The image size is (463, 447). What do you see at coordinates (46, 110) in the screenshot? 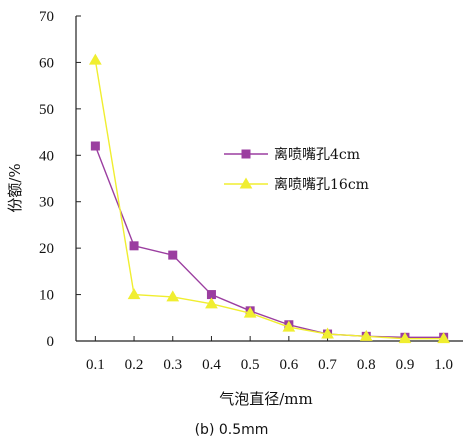
I see `y-tick-label: 50` at bounding box center [46, 110].